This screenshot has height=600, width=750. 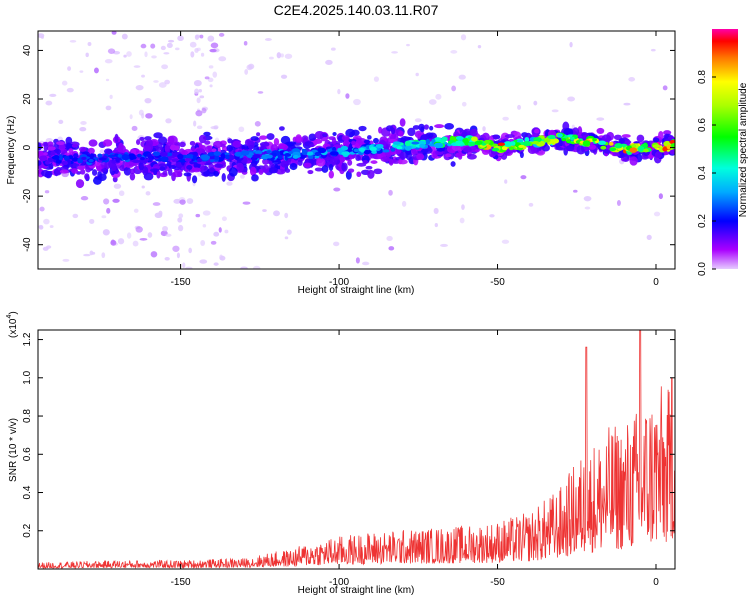 I want to click on y-tick-label: 1.2, so click(x=27, y=339).